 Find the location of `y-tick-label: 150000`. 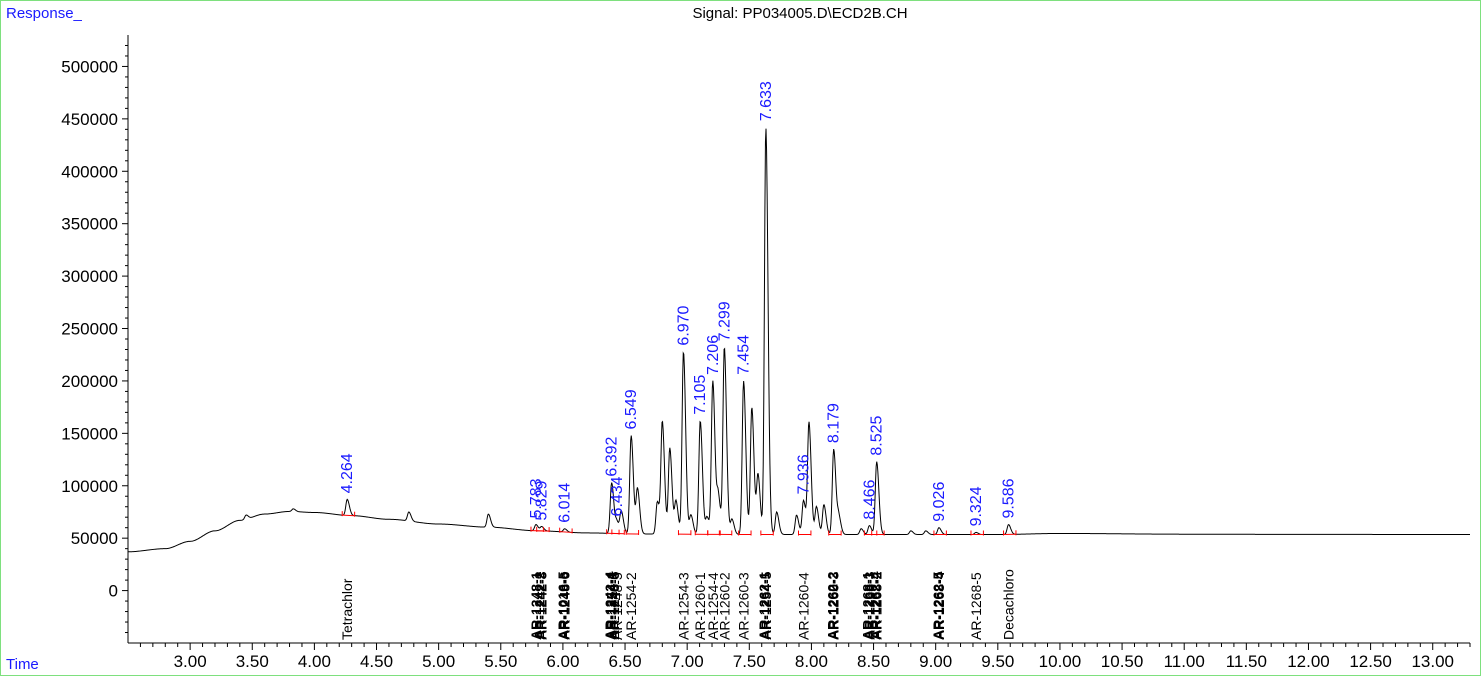

y-tick-label: 150000 is located at coordinates (89, 433).